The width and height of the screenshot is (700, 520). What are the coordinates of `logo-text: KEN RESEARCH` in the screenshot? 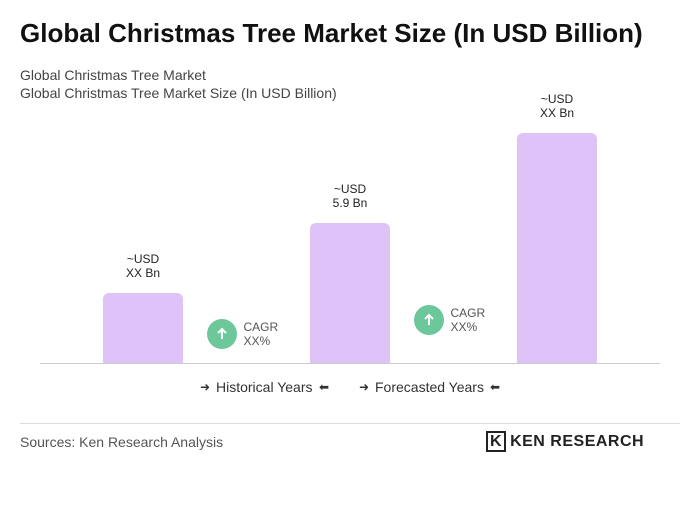 It's located at (577, 441).